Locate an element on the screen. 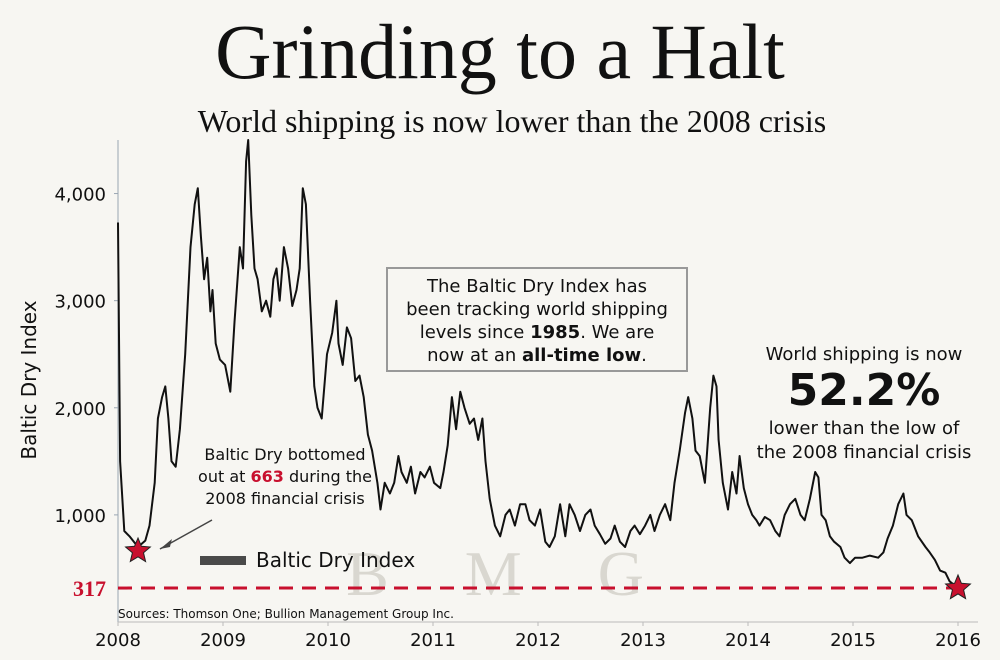 The height and width of the screenshot is (660, 1000). y-tick-label: 3,000 is located at coordinates (80, 302).